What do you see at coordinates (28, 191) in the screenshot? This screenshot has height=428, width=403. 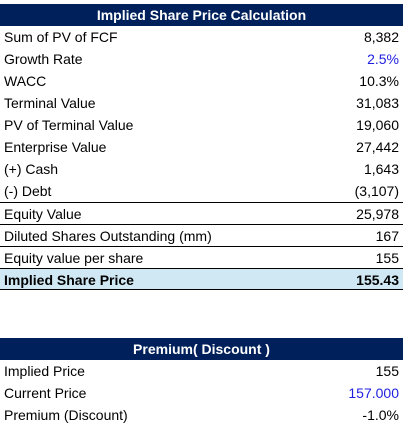 I see `row-label: (-) Debt` at bounding box center [28, 191].